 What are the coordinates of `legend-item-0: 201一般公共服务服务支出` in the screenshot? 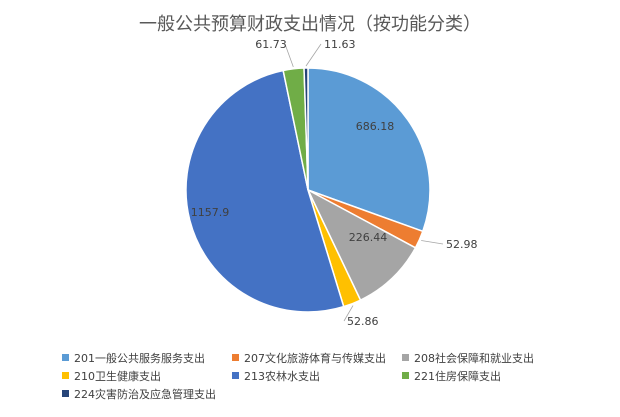 It's located at (133, 359).